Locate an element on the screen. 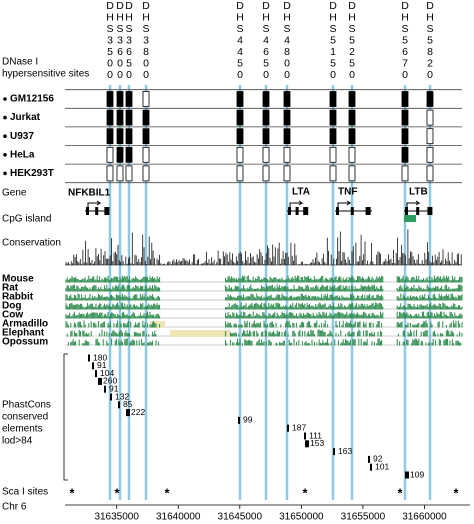 The image size is (474, 524). tick-label: 31645000 is located at coordinates (240, 517).